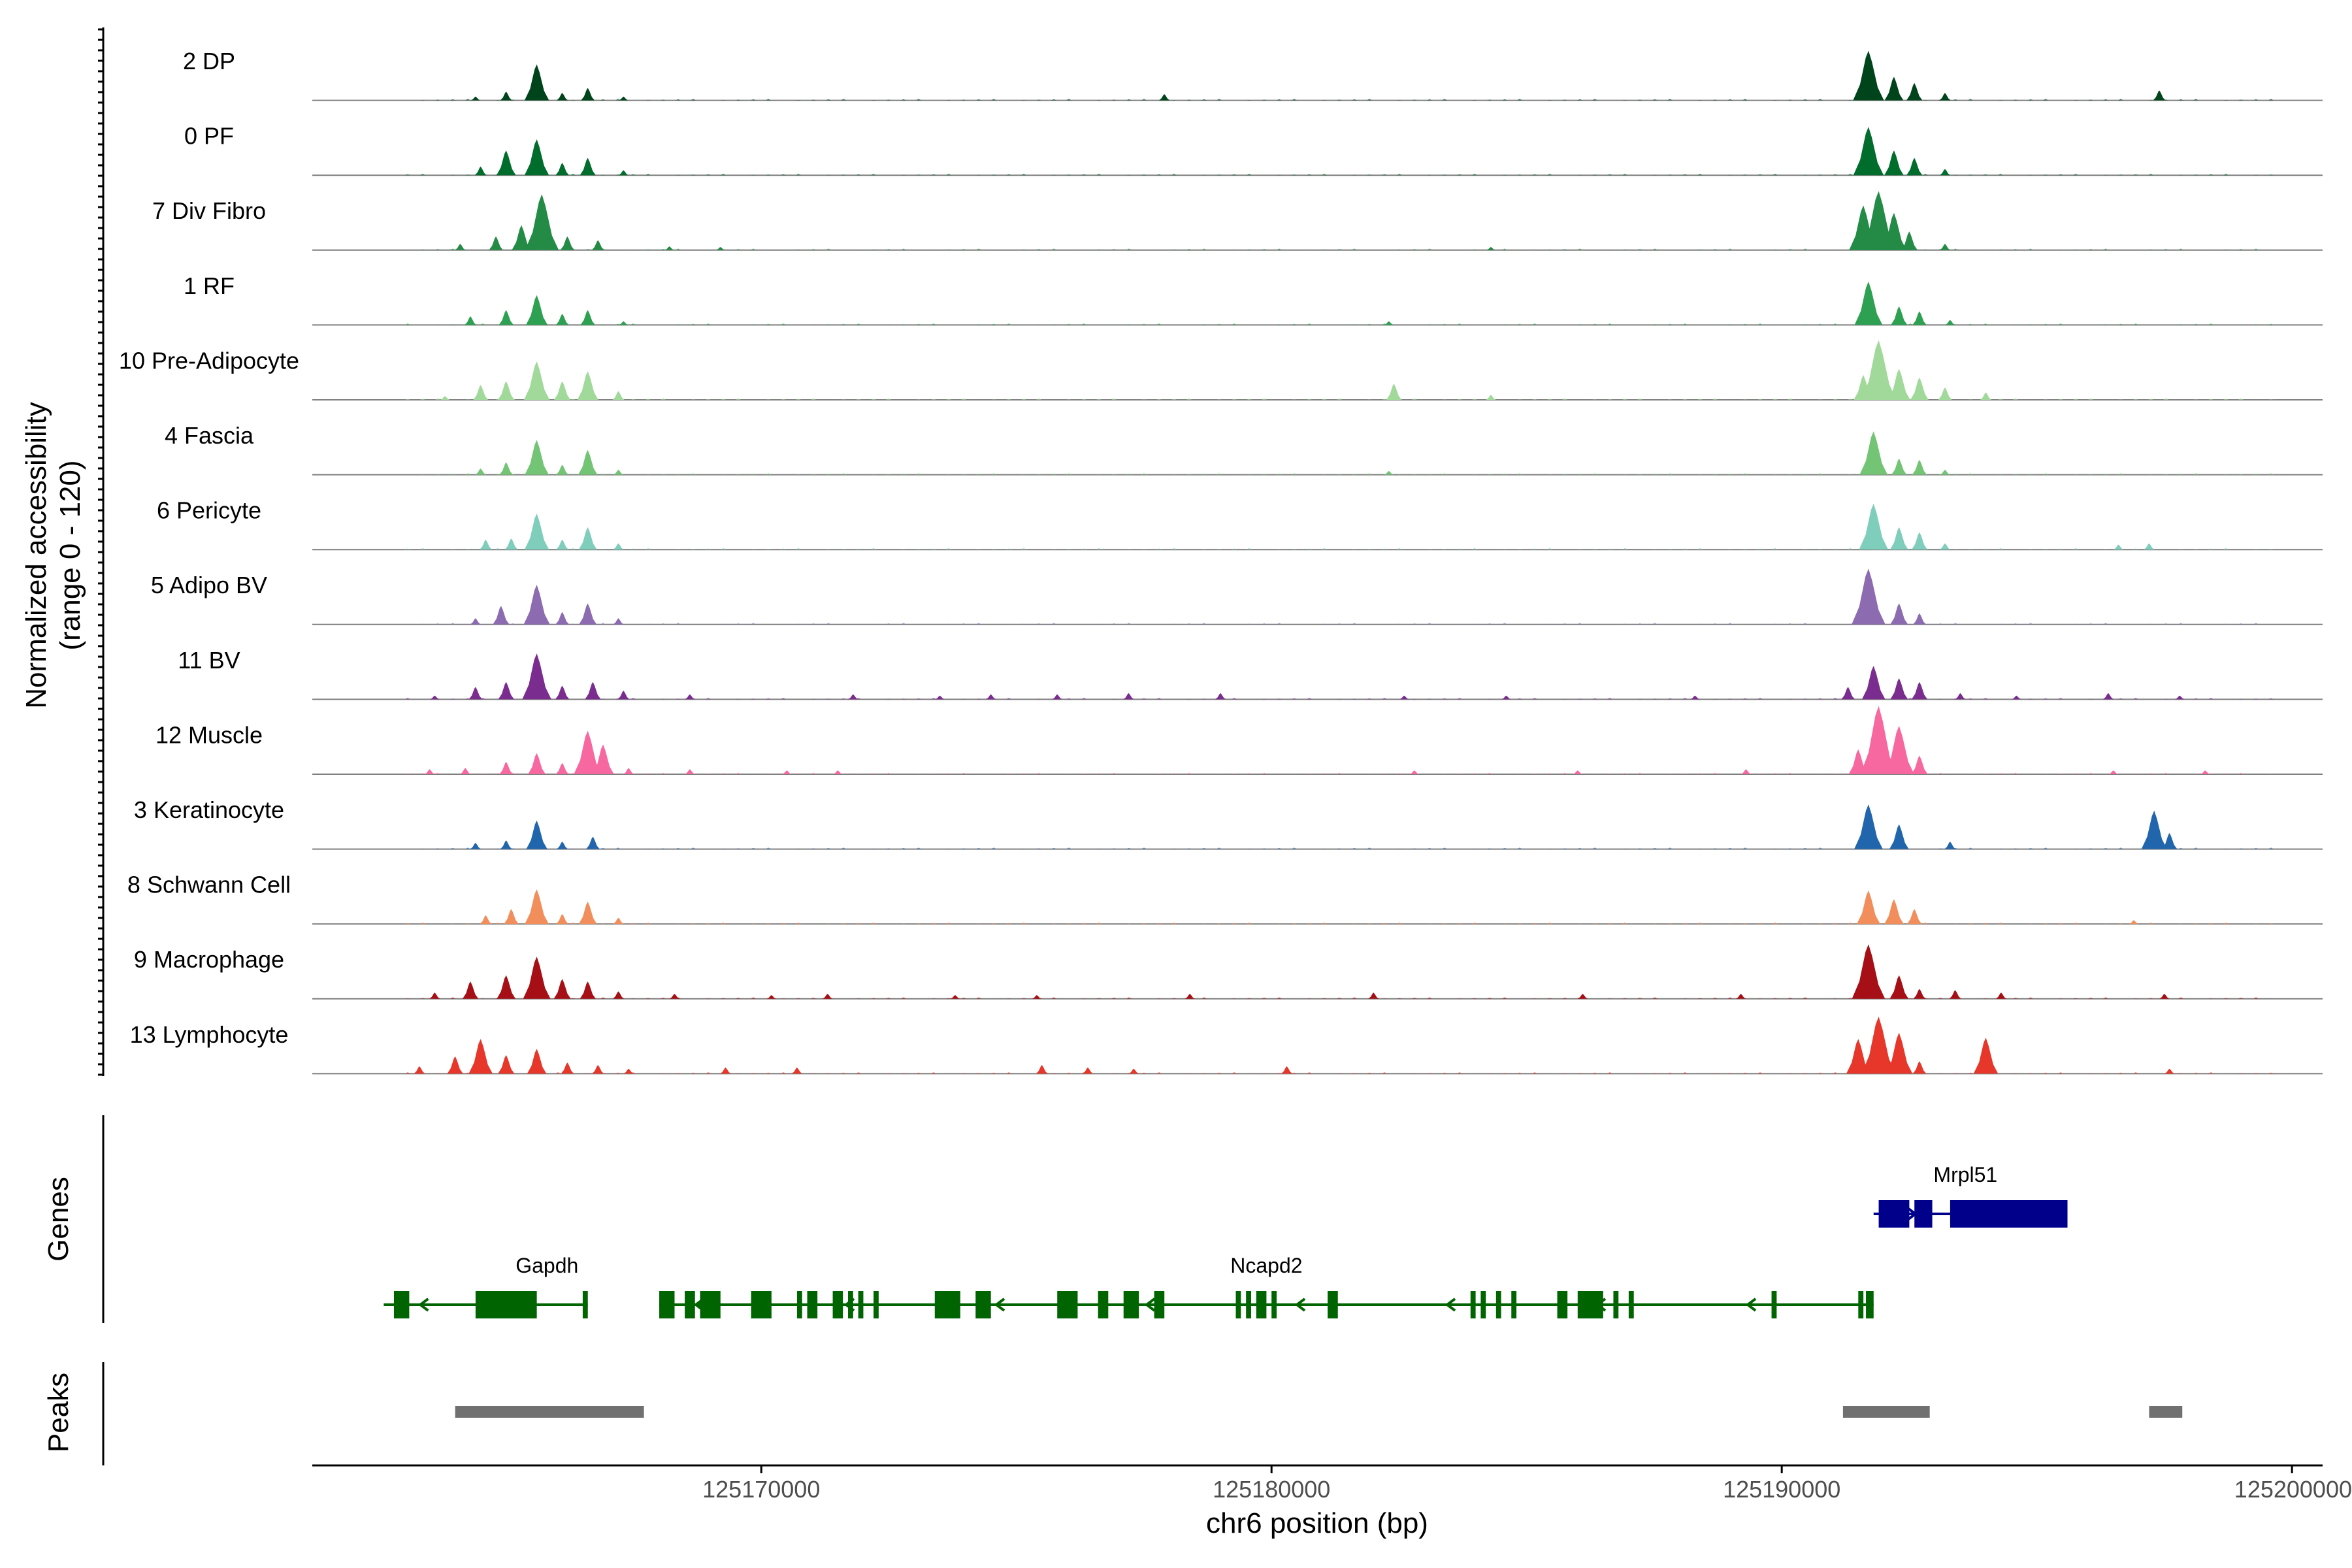  Describe the element at coordinates (209, 1034) in the screenshot. I see `track-label-13-lymphocyte: 13 Lymphocyte` at that location.